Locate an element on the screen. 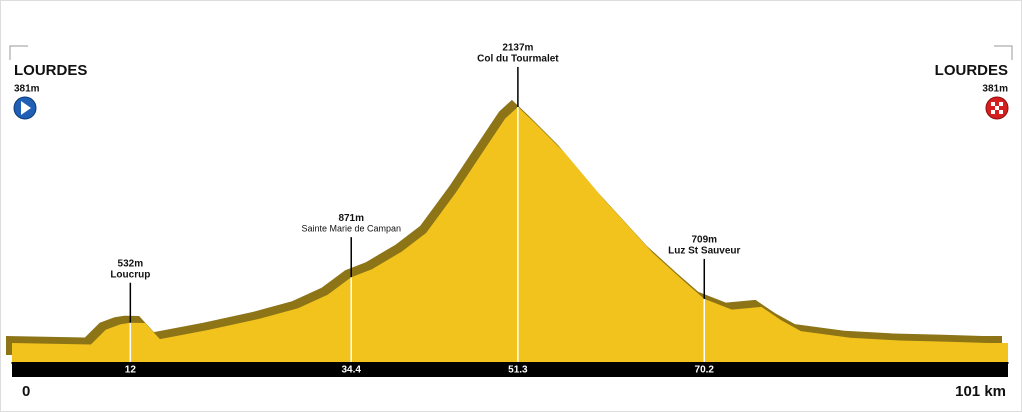 Image resolution: width=1022 pixels, height=412 pixels. climb-elevation: 871m is located at coordinates (351, 218).